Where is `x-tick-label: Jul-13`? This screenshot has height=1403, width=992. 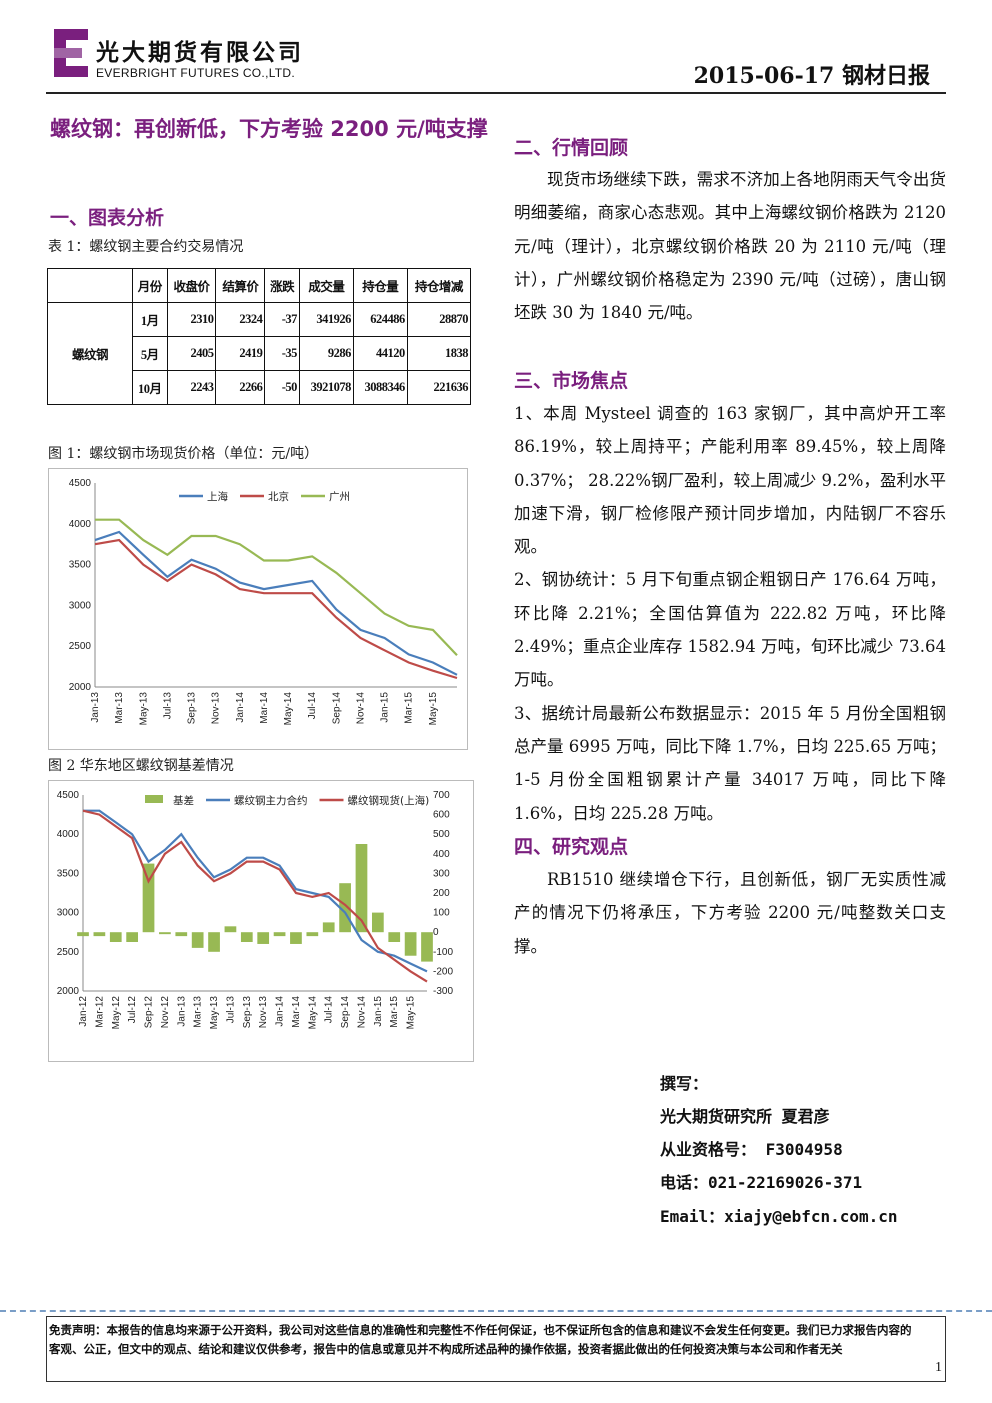
x-tick-label: Jul-13 is located at coordinates (167, 706).